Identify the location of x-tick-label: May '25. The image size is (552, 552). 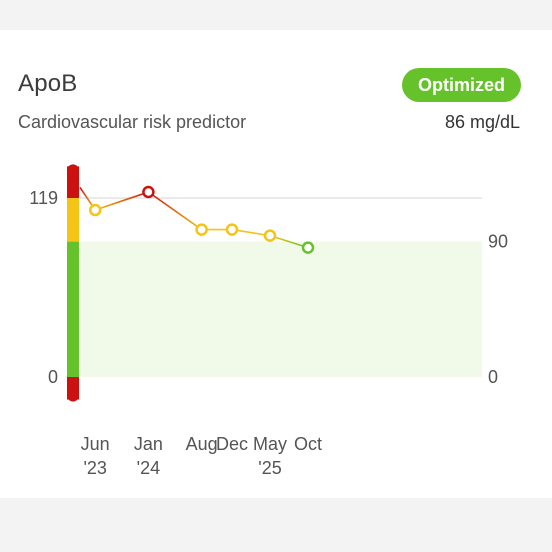
(270, 456).